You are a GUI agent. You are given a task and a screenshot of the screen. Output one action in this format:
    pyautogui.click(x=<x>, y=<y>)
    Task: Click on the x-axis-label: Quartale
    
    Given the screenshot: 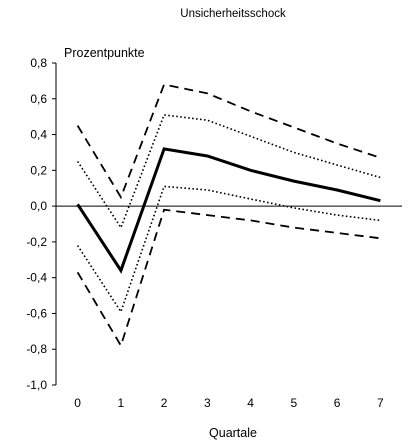 What is the action you would take?
    pyautogui.click(x=233, y=433)
    